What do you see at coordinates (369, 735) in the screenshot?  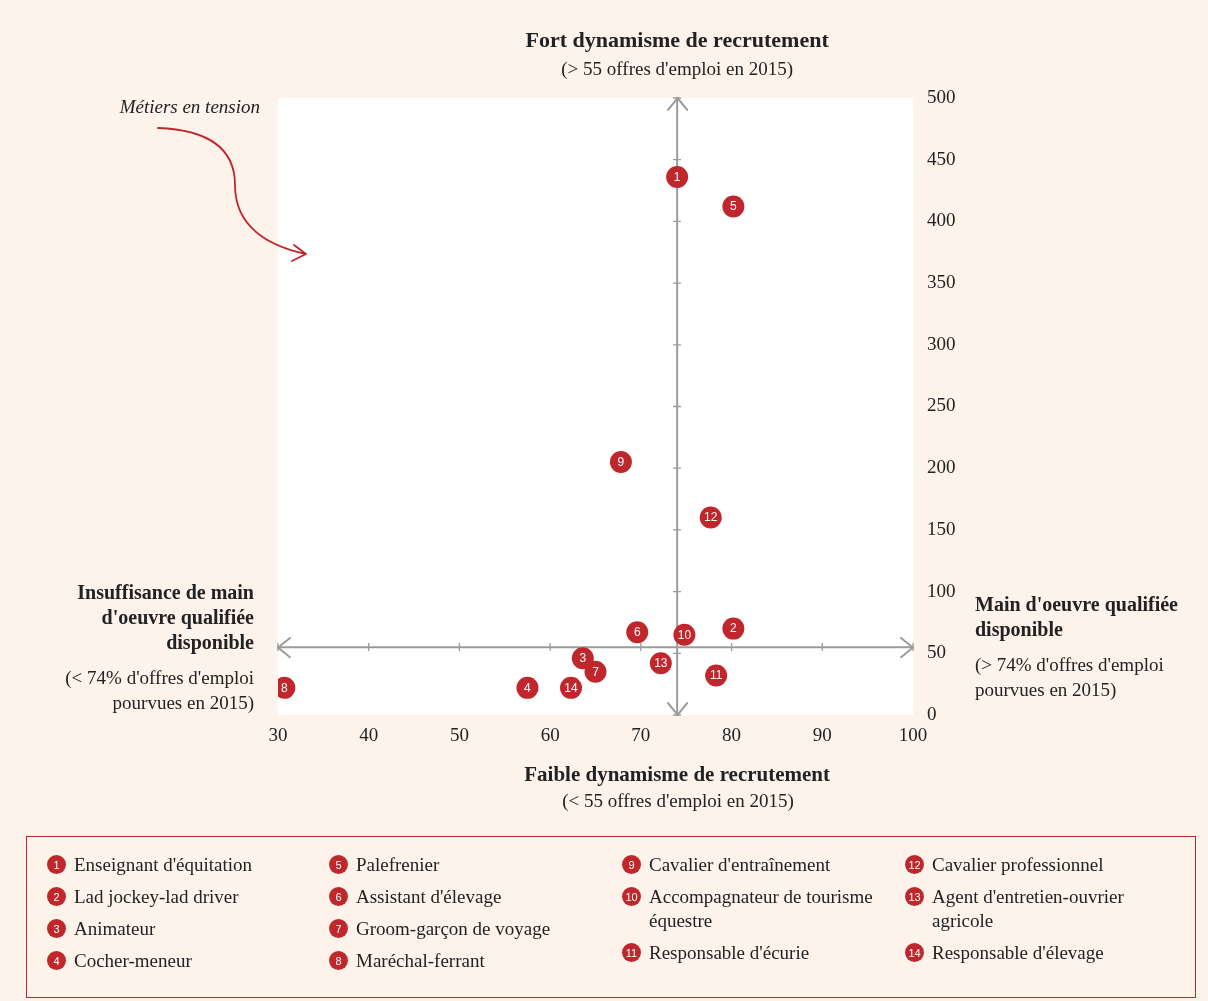 I see `x-tick-label: 40` at bounding box center [369, 735].